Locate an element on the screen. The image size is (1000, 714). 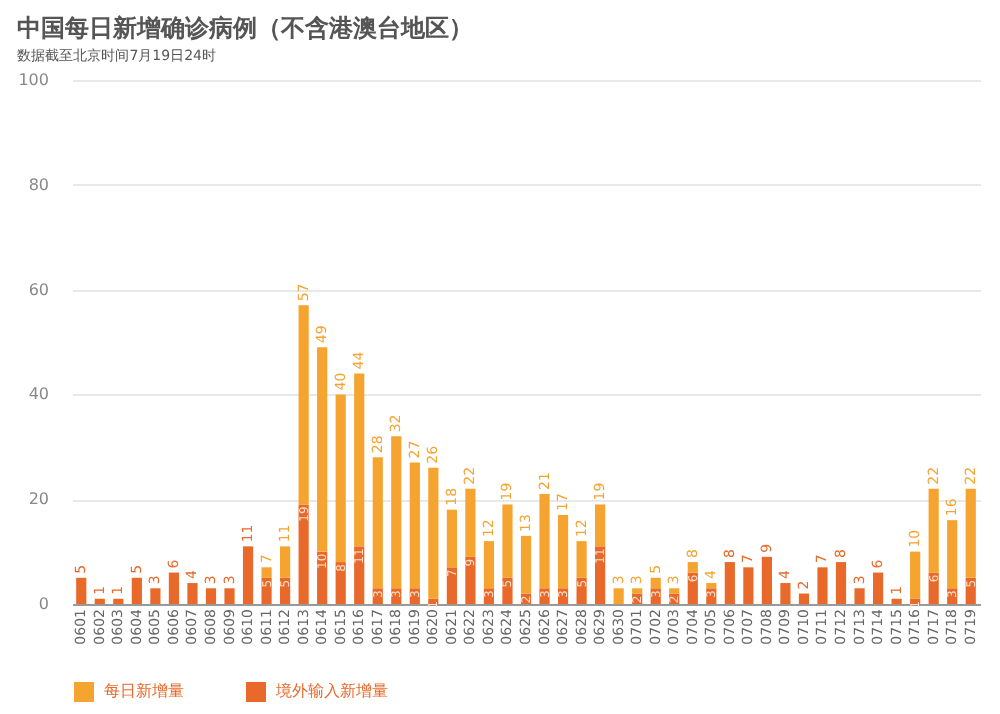
legend-label: 每日新增量 is located at coordinates (144, 691).